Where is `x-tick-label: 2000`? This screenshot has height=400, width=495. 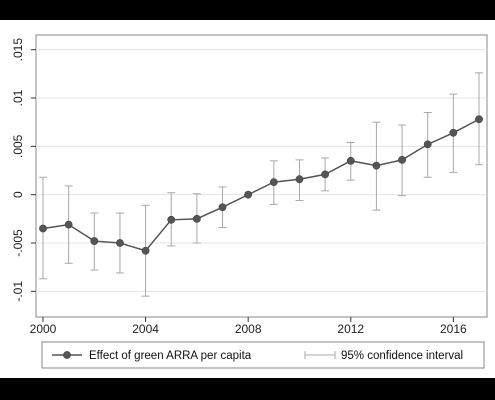 x-tick-label: 2000 is located at coordinates (43, 329).